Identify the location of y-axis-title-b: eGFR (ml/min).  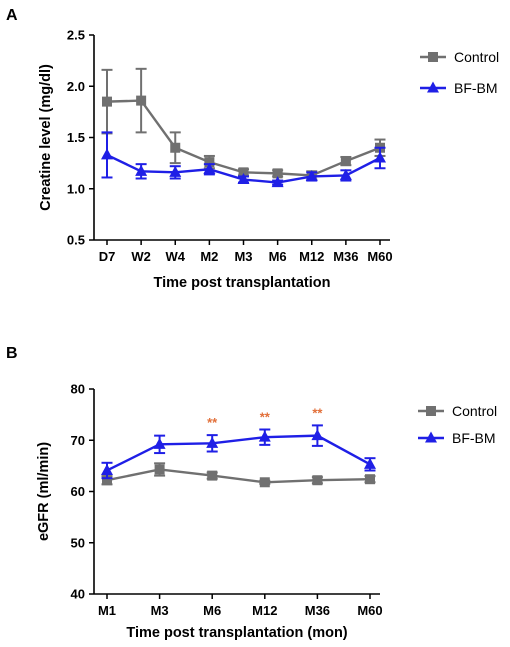
(44, 491).